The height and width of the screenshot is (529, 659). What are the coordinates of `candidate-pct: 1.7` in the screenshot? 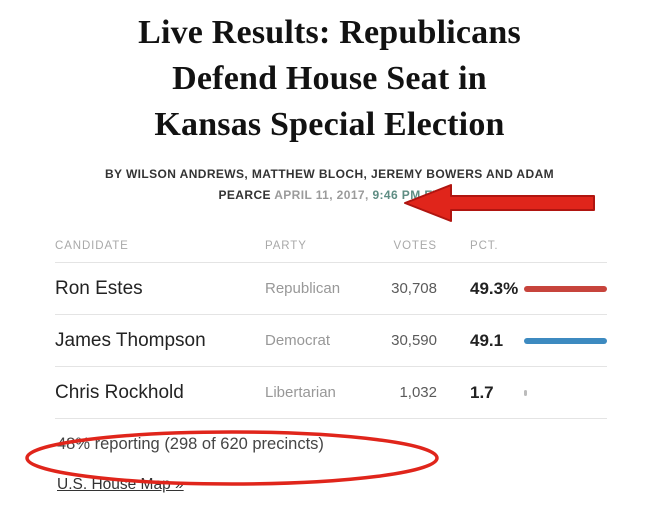 It's located at (482, 392).